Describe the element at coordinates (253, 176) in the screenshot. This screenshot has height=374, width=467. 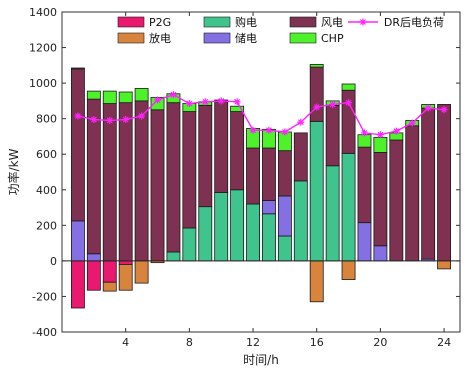
I see `bar-segment-风电-h12` at that location.